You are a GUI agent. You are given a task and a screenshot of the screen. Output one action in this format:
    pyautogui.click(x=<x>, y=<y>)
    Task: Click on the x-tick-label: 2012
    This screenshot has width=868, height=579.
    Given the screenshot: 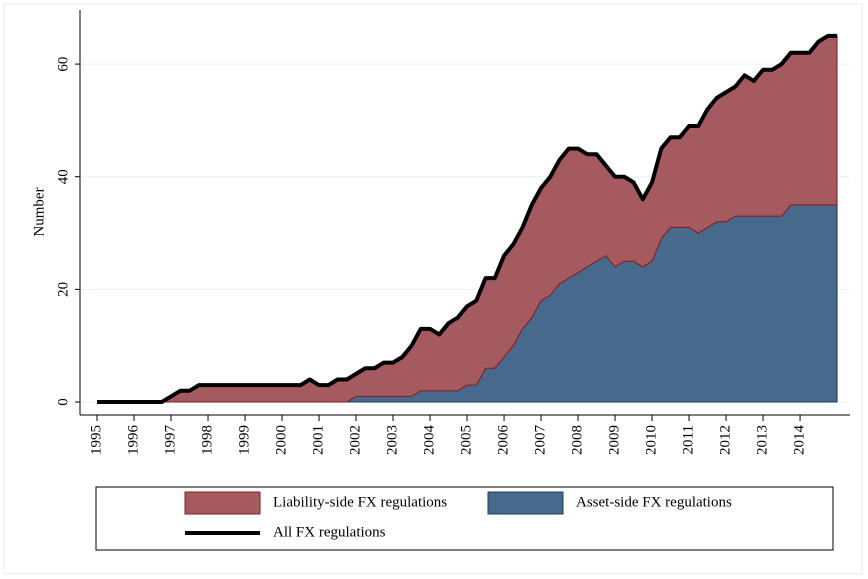 What is the action you would take?
    pyautogui.click(x=725, y=440)
    